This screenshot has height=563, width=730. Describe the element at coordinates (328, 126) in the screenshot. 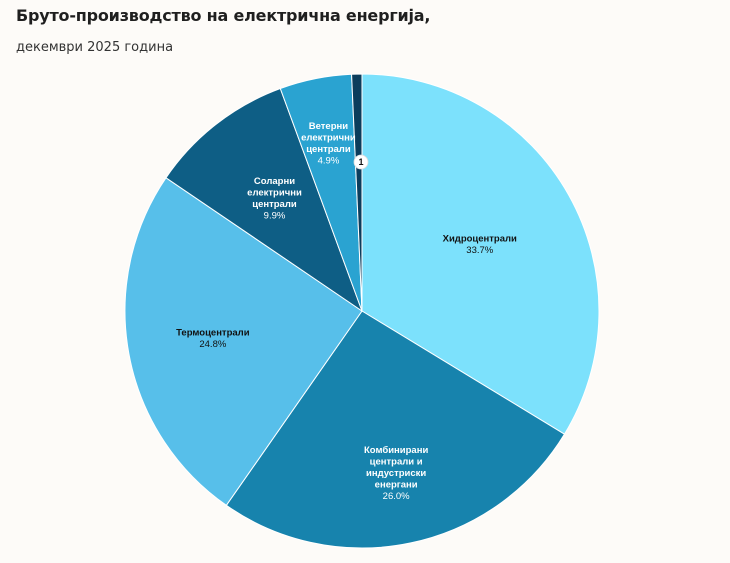

I see `slice-category-label: Ветерни` at that location.